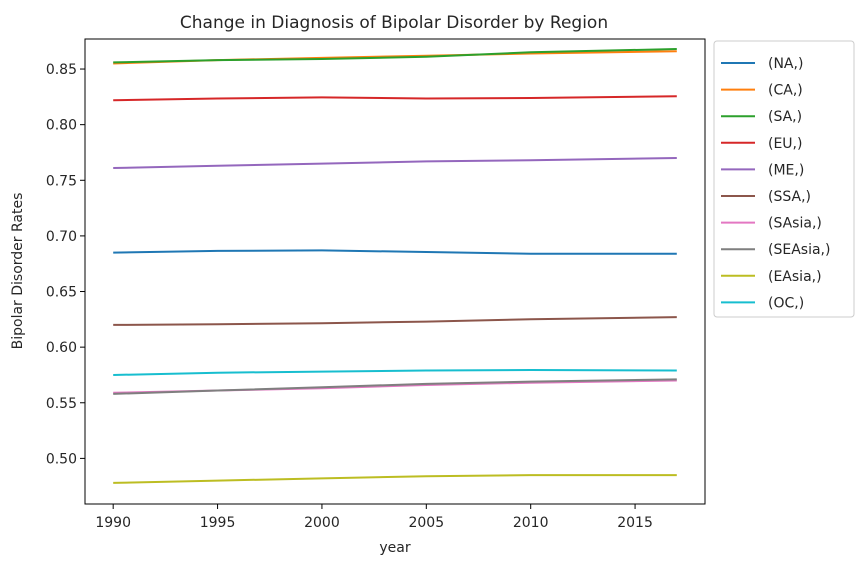  I want to click on x-tick-label: 2005, so click(426, 523).